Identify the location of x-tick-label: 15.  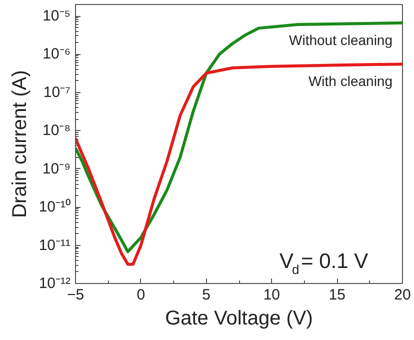
(337, 295).